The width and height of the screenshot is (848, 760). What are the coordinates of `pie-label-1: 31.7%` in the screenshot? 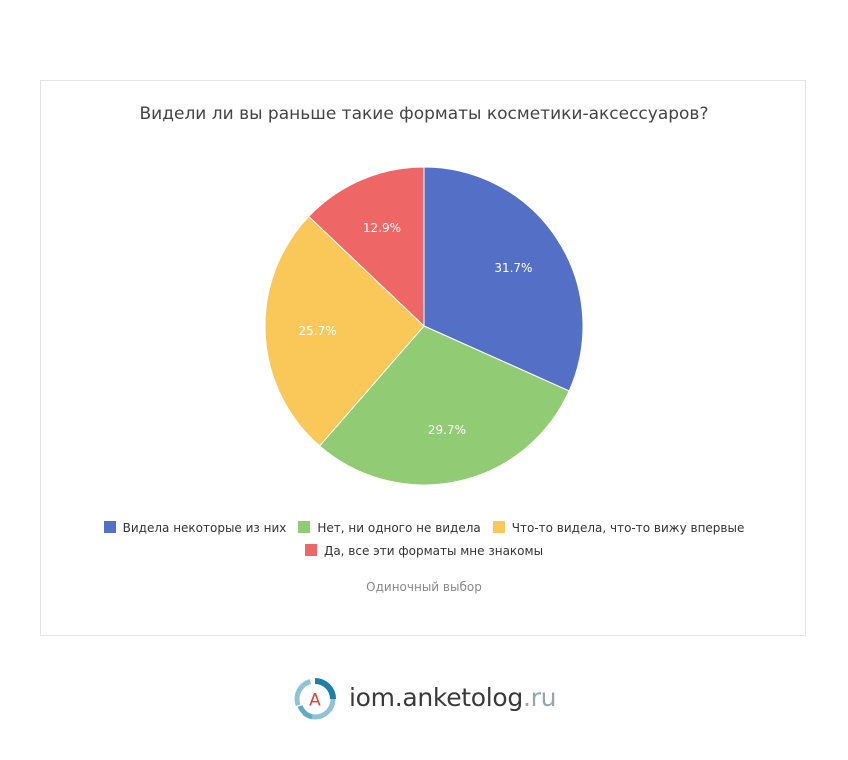 It's located at (513, 268).